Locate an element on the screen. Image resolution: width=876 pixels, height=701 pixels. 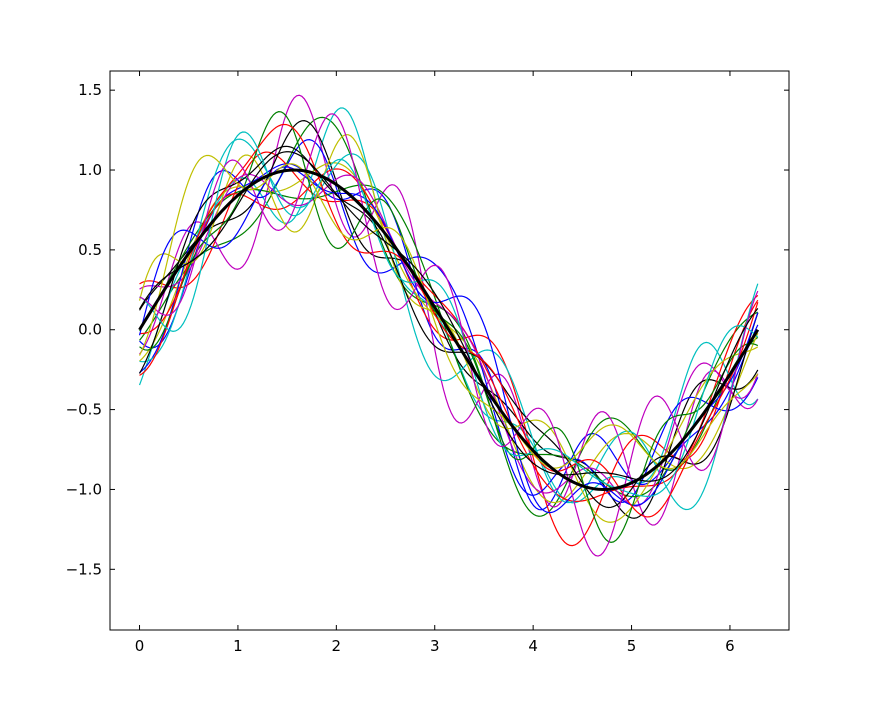
y-tick-label: 1.5 is located at coordinates (90, 90).